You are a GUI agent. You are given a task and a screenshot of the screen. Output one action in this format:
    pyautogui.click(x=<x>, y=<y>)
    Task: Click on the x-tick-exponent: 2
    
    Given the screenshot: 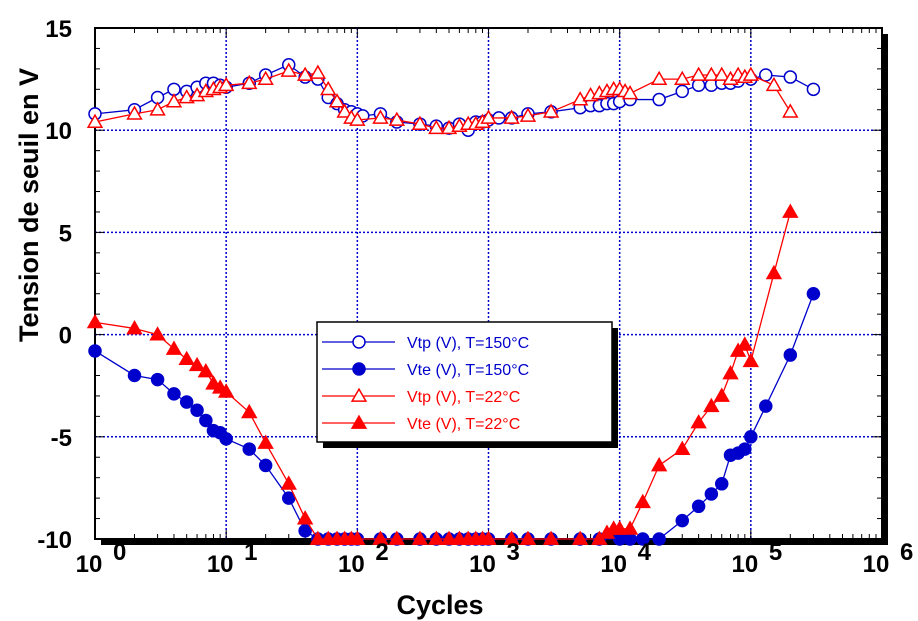 What is the action you would take?
    pyautogui.click(x=381, y=552)
    